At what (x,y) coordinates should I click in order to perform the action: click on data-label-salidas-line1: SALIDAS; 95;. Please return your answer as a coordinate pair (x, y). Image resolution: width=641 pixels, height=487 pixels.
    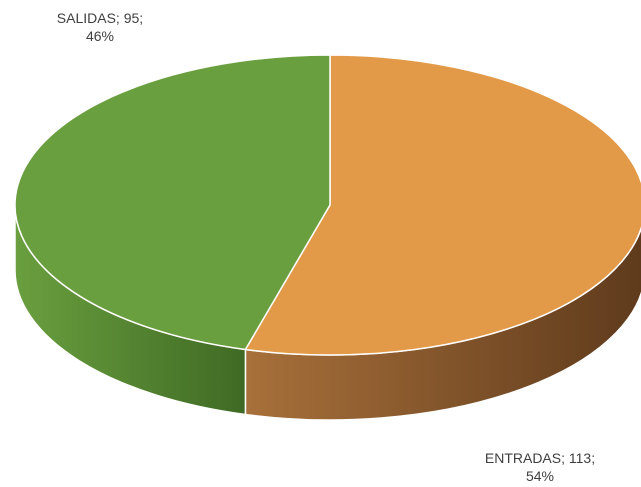
    Looking at the image, I should click on (100, 18).